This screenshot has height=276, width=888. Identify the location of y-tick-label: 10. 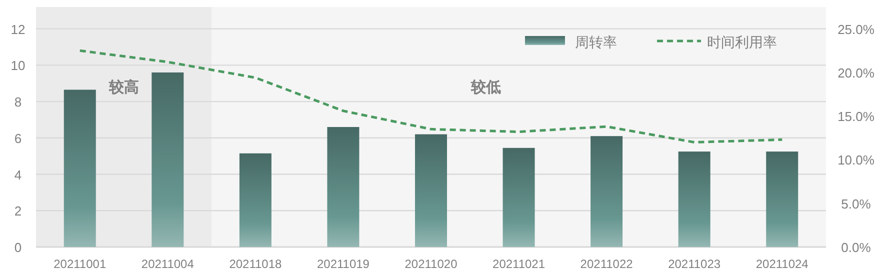
(18, 66).